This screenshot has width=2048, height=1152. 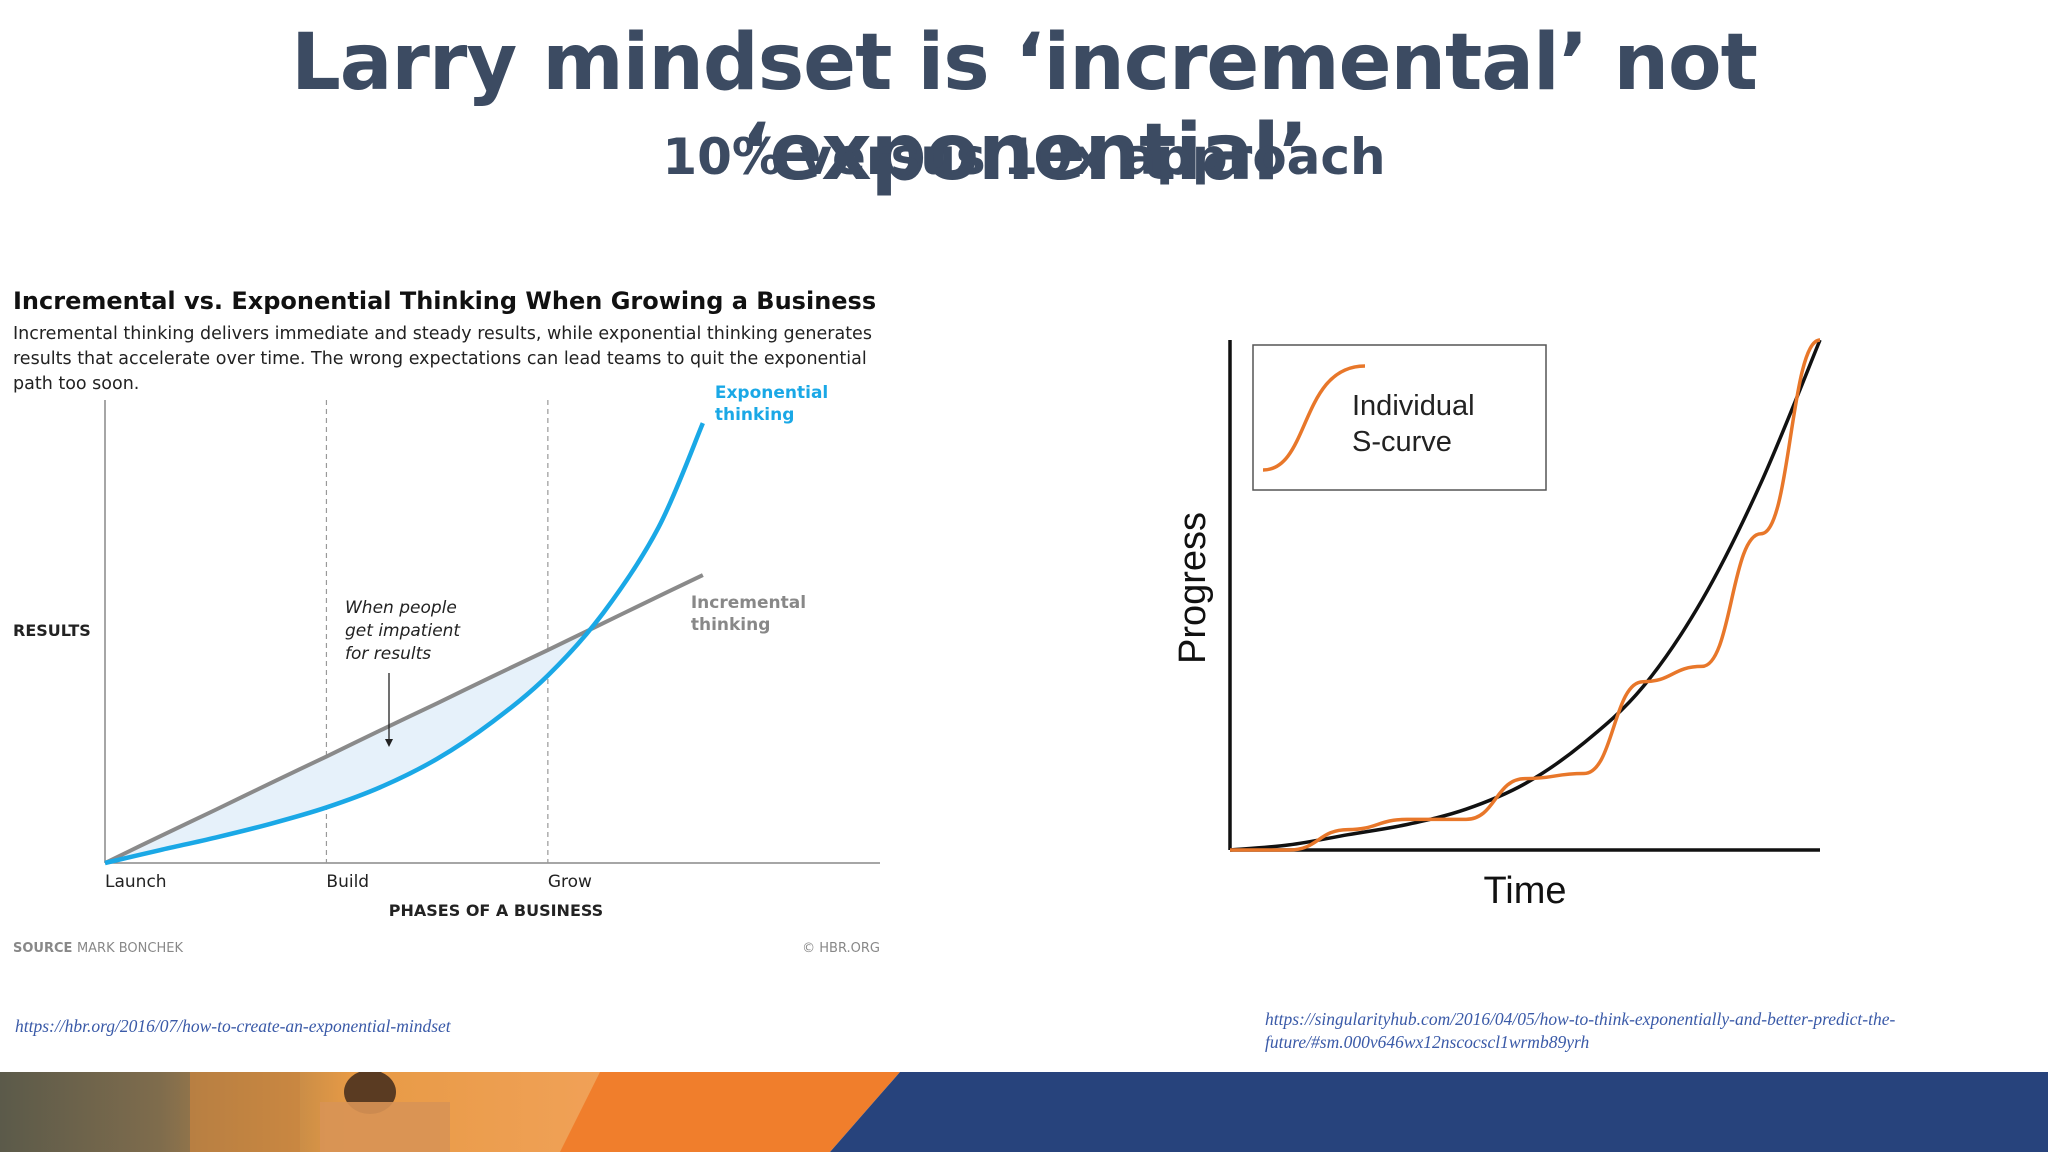 I want to click on hbr-copyright: © HBR.ORG, so click(x=841, y=948).